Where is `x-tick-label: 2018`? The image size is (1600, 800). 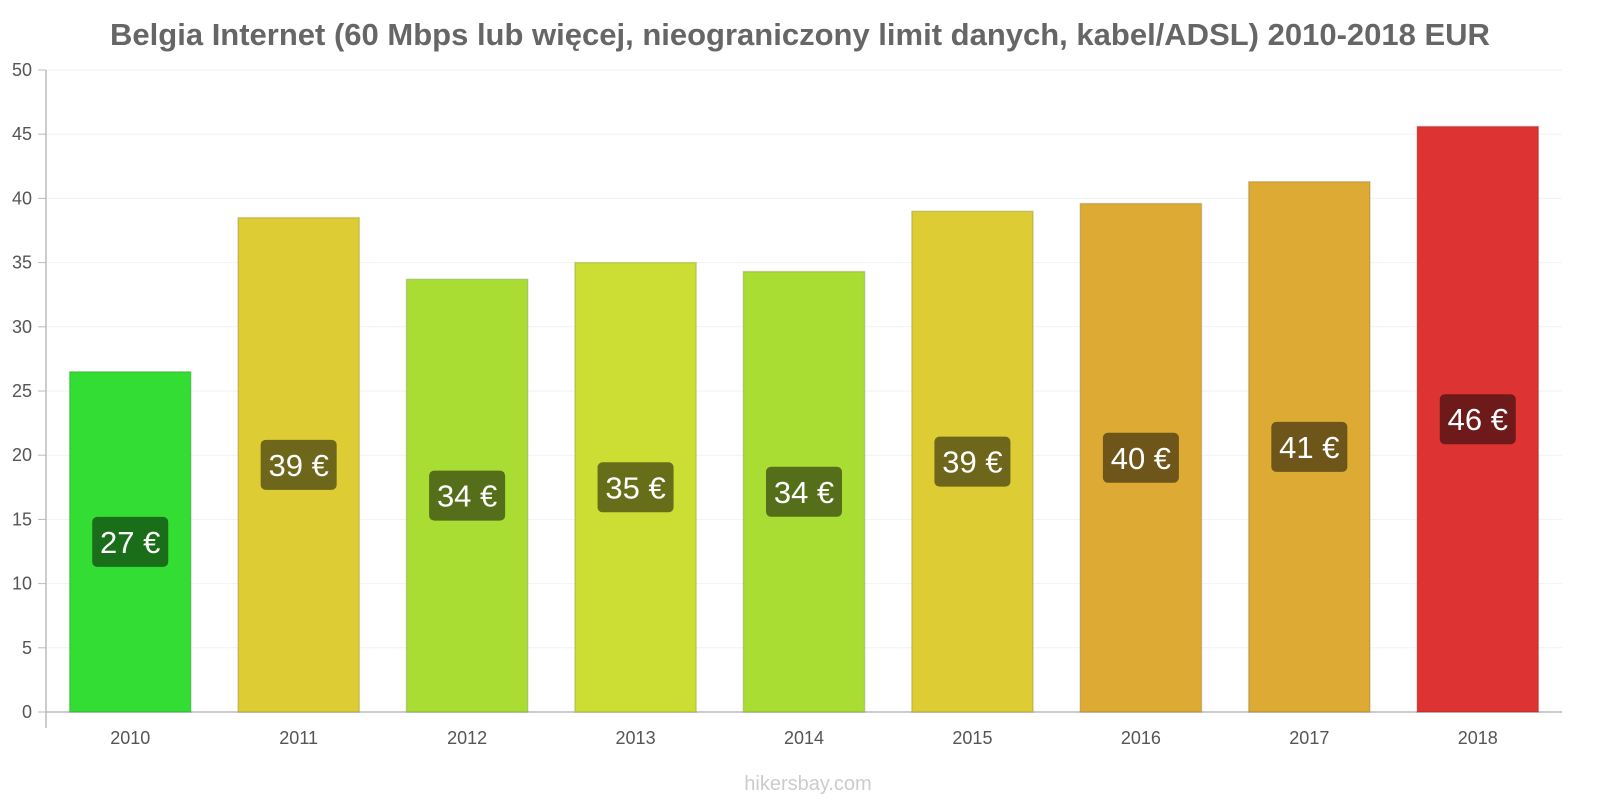
x-tick-label: 2018 is located at coordinates (1478, 738).